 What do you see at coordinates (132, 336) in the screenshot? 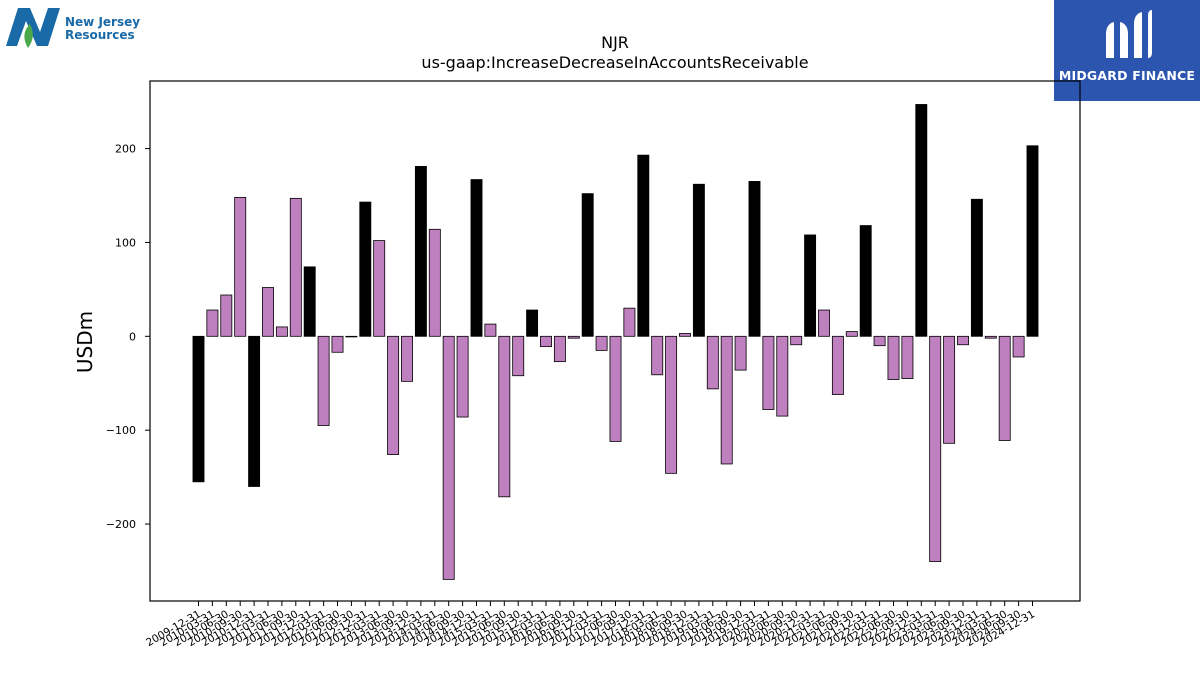
I see `y-tick-label: 0` at bounding box center [132, 336].